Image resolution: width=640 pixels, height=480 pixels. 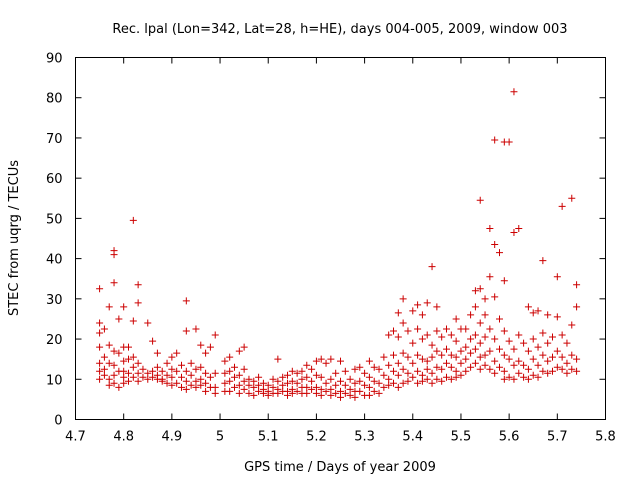 I want to click on x-tick-label: 5.8, so click(x=605, y=437).